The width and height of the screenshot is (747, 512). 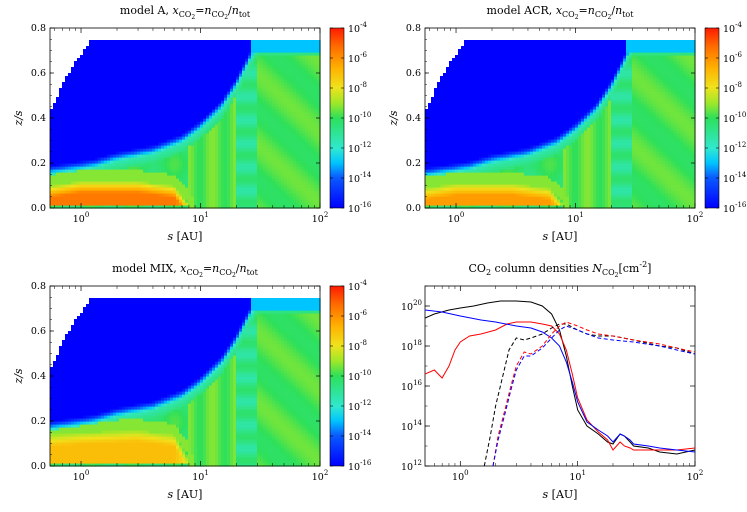 I want to click on x-axis-label: s [AU], so click(x=185, y=236).